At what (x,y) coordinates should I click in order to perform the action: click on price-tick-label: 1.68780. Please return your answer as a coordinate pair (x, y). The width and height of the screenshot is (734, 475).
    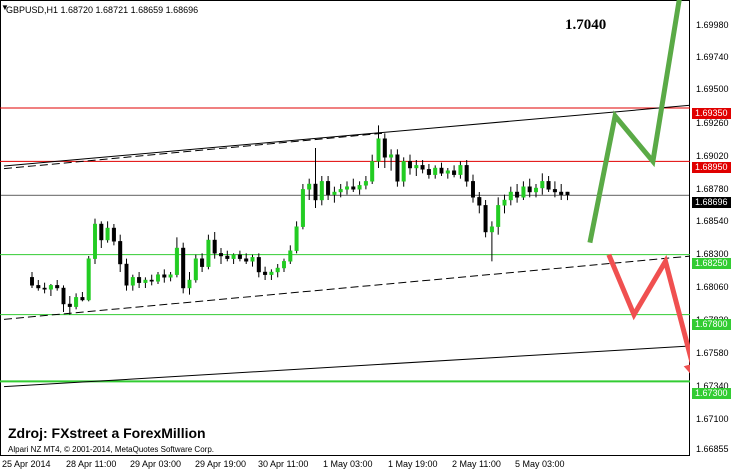
    Looking at the image, I should click on (712, 189).